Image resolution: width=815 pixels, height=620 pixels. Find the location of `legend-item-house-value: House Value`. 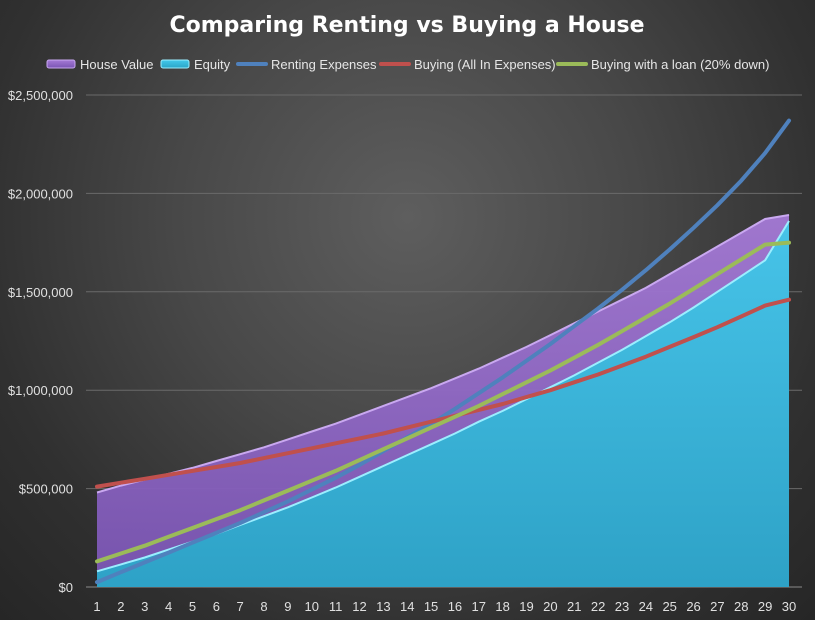

legend-item-house-value: House Value is located at coordinates (99, 64).